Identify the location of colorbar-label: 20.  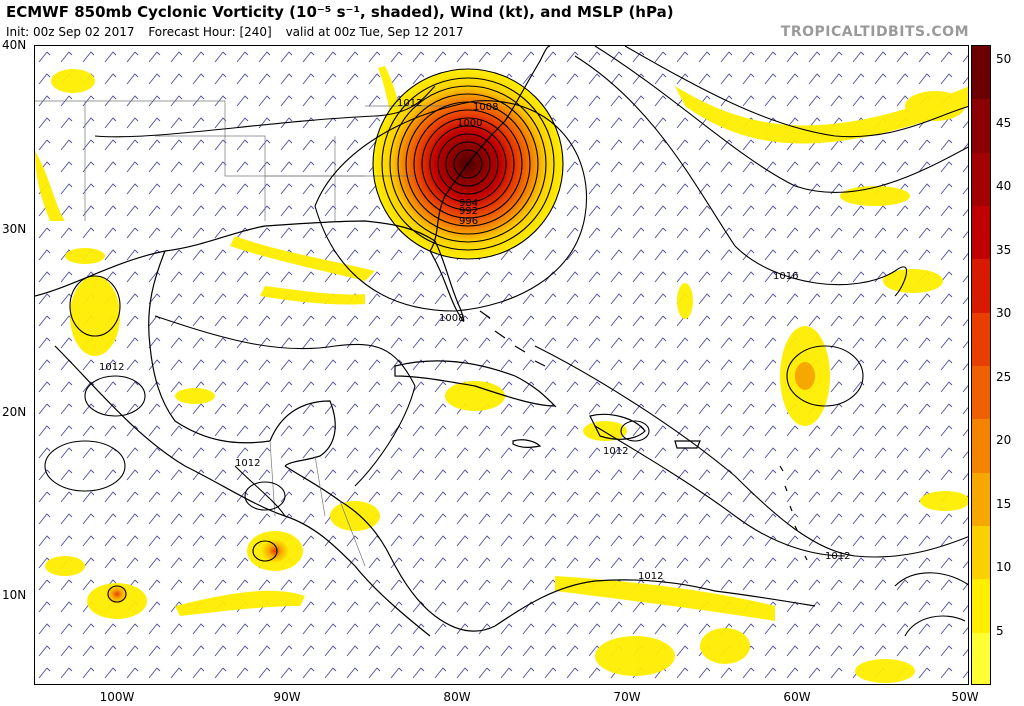
(1004, 440).